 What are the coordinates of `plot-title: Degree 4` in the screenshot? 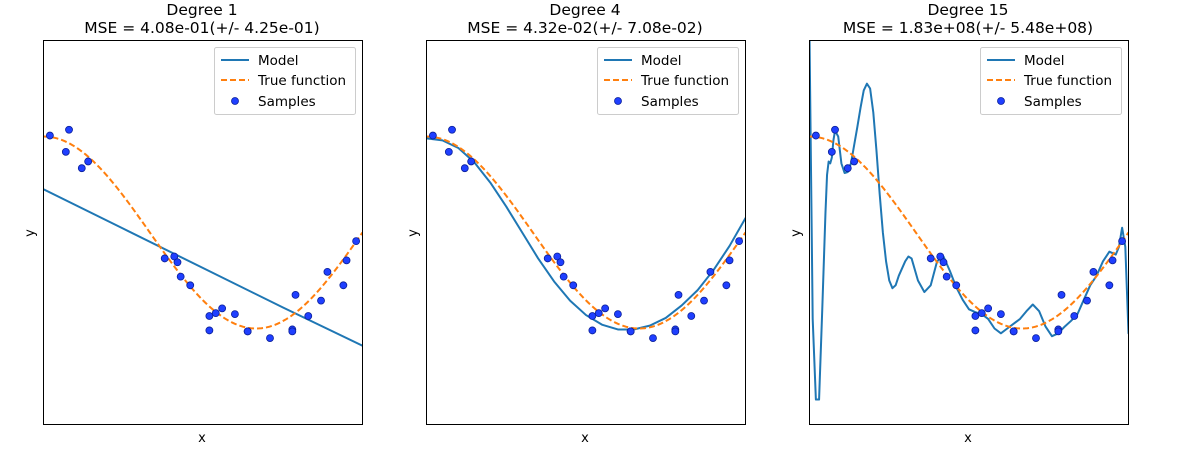 It's located at (584, 10).